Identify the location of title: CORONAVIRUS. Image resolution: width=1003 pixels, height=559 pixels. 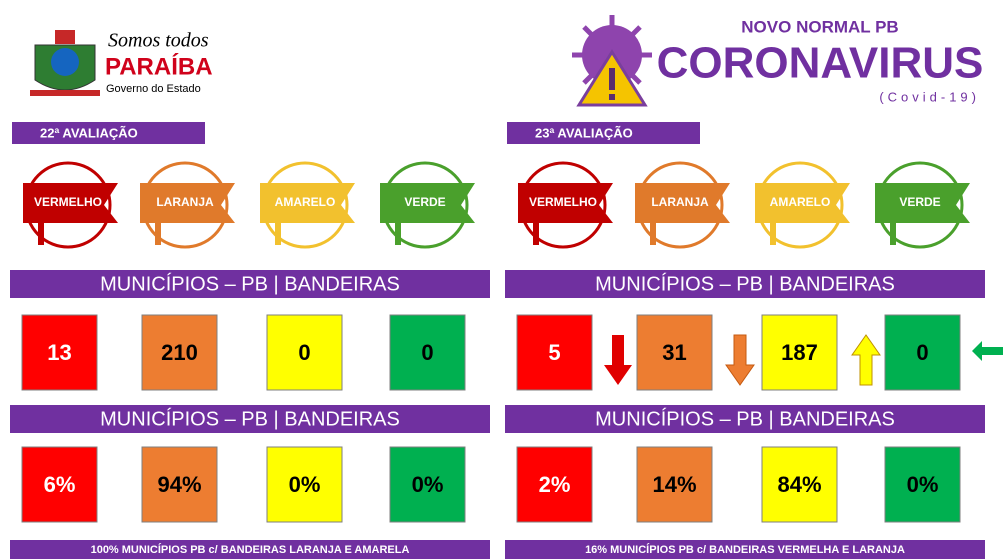
(820, 63).